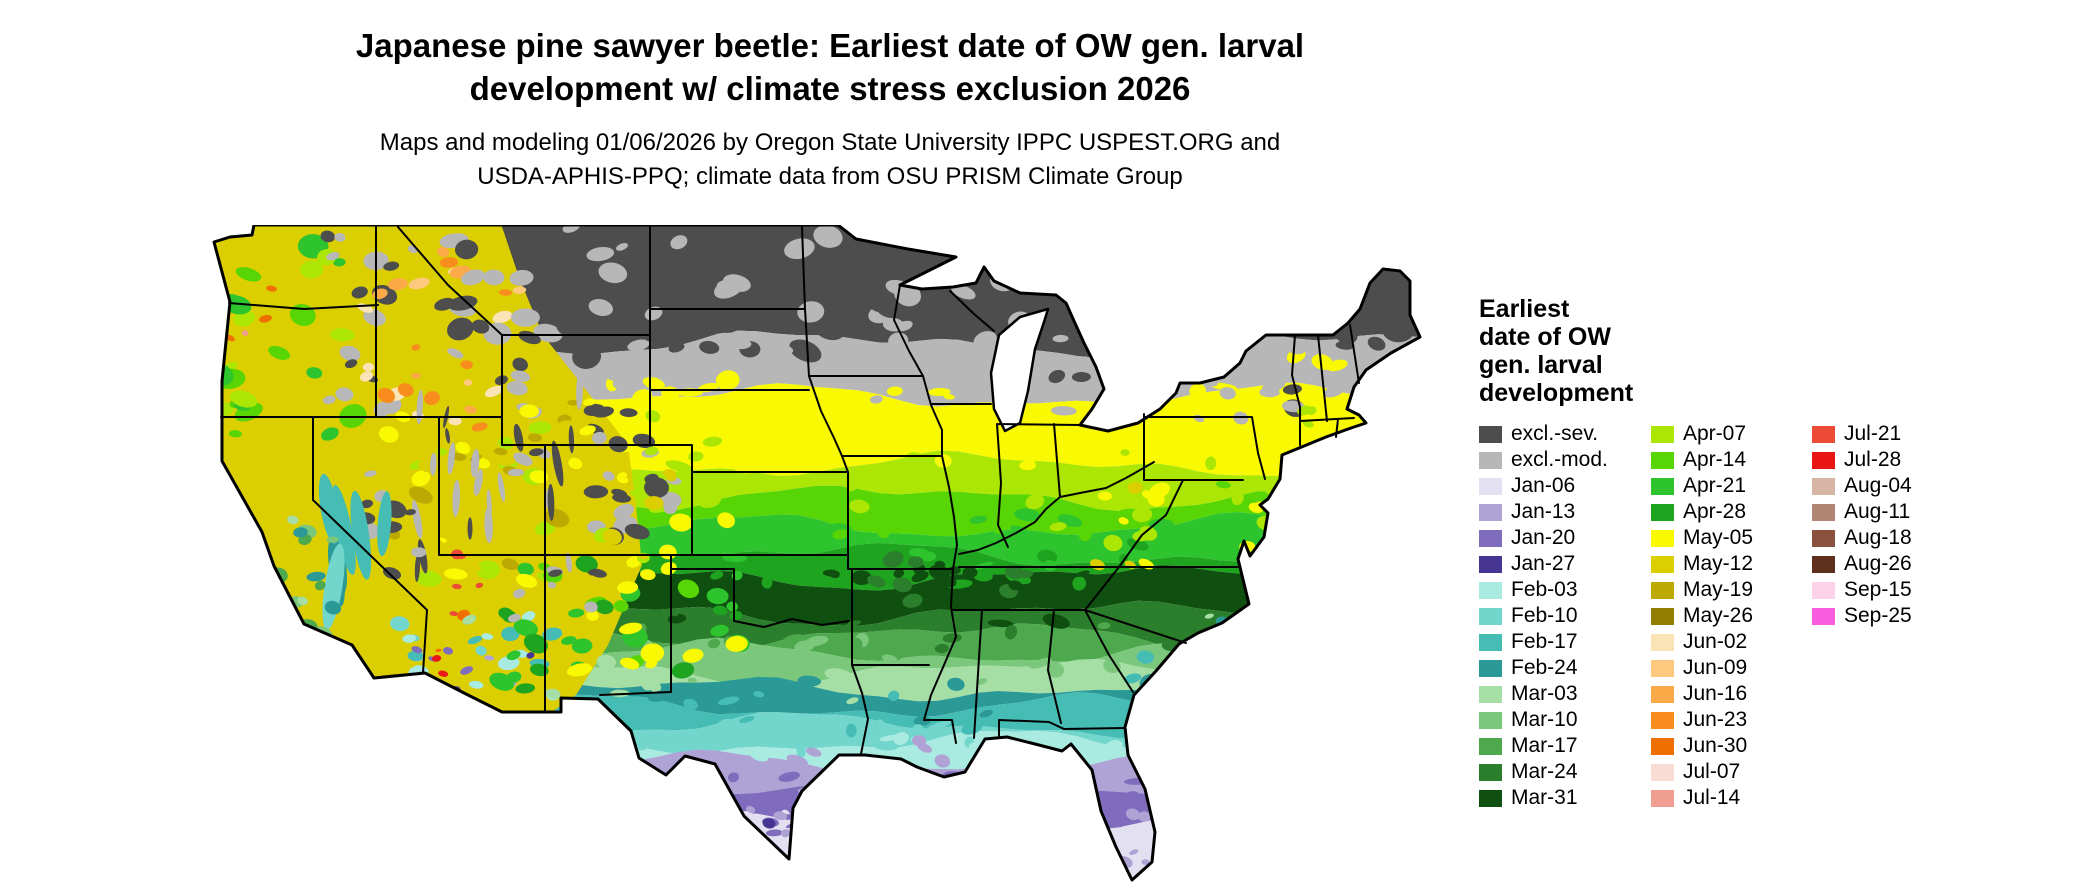 This screenshot has height=892, width=2100. Describe the element at coordinates (1715, 485) in the screenshot. I see `legend-label: Apr-21` at that location.